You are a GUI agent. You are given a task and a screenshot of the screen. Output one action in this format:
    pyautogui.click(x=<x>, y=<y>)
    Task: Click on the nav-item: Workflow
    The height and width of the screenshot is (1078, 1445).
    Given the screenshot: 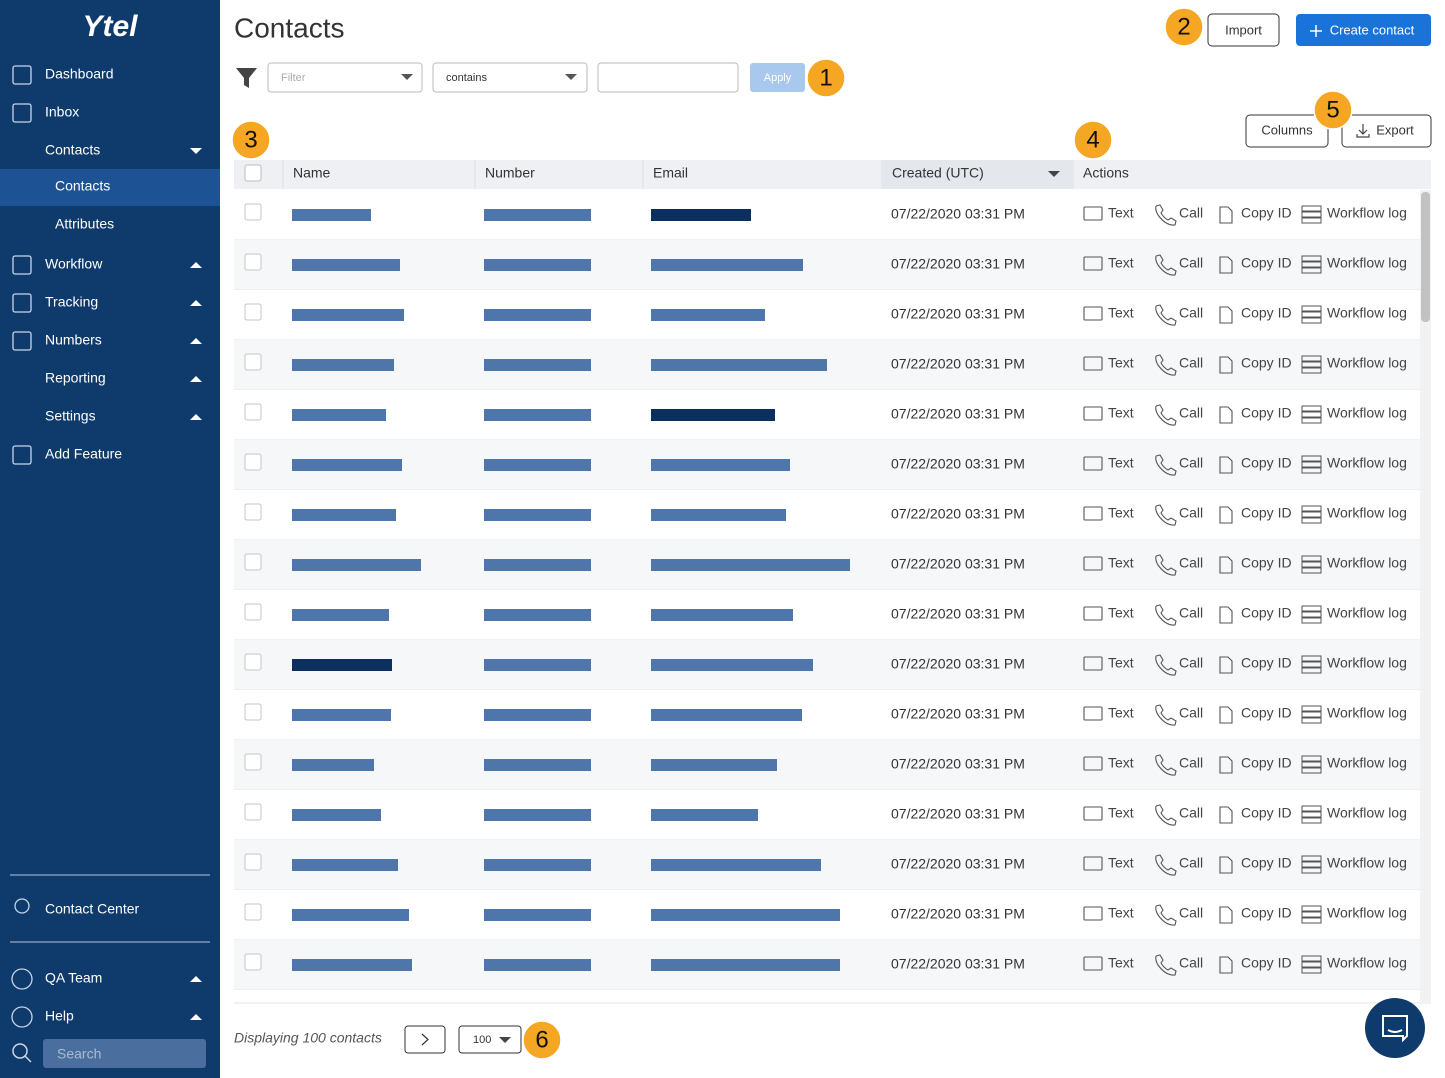 What is the action you would take?
    pyautogui.click(x=74, y=264)
    